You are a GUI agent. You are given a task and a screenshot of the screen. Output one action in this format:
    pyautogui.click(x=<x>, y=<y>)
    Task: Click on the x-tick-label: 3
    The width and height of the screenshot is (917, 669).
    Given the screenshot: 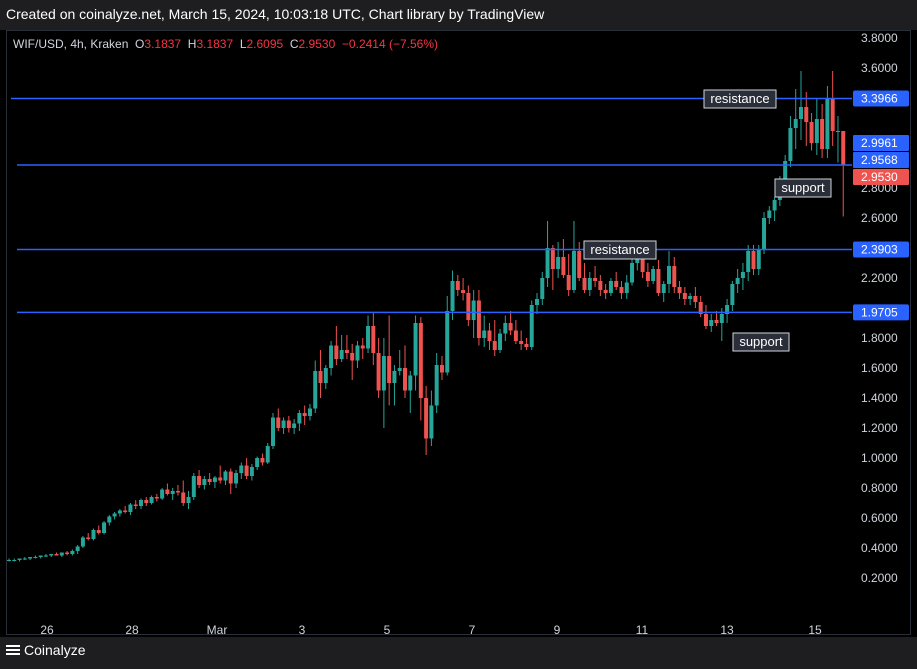 What is the action you would take?
    pyautogui.click(x=302, y=628)
    